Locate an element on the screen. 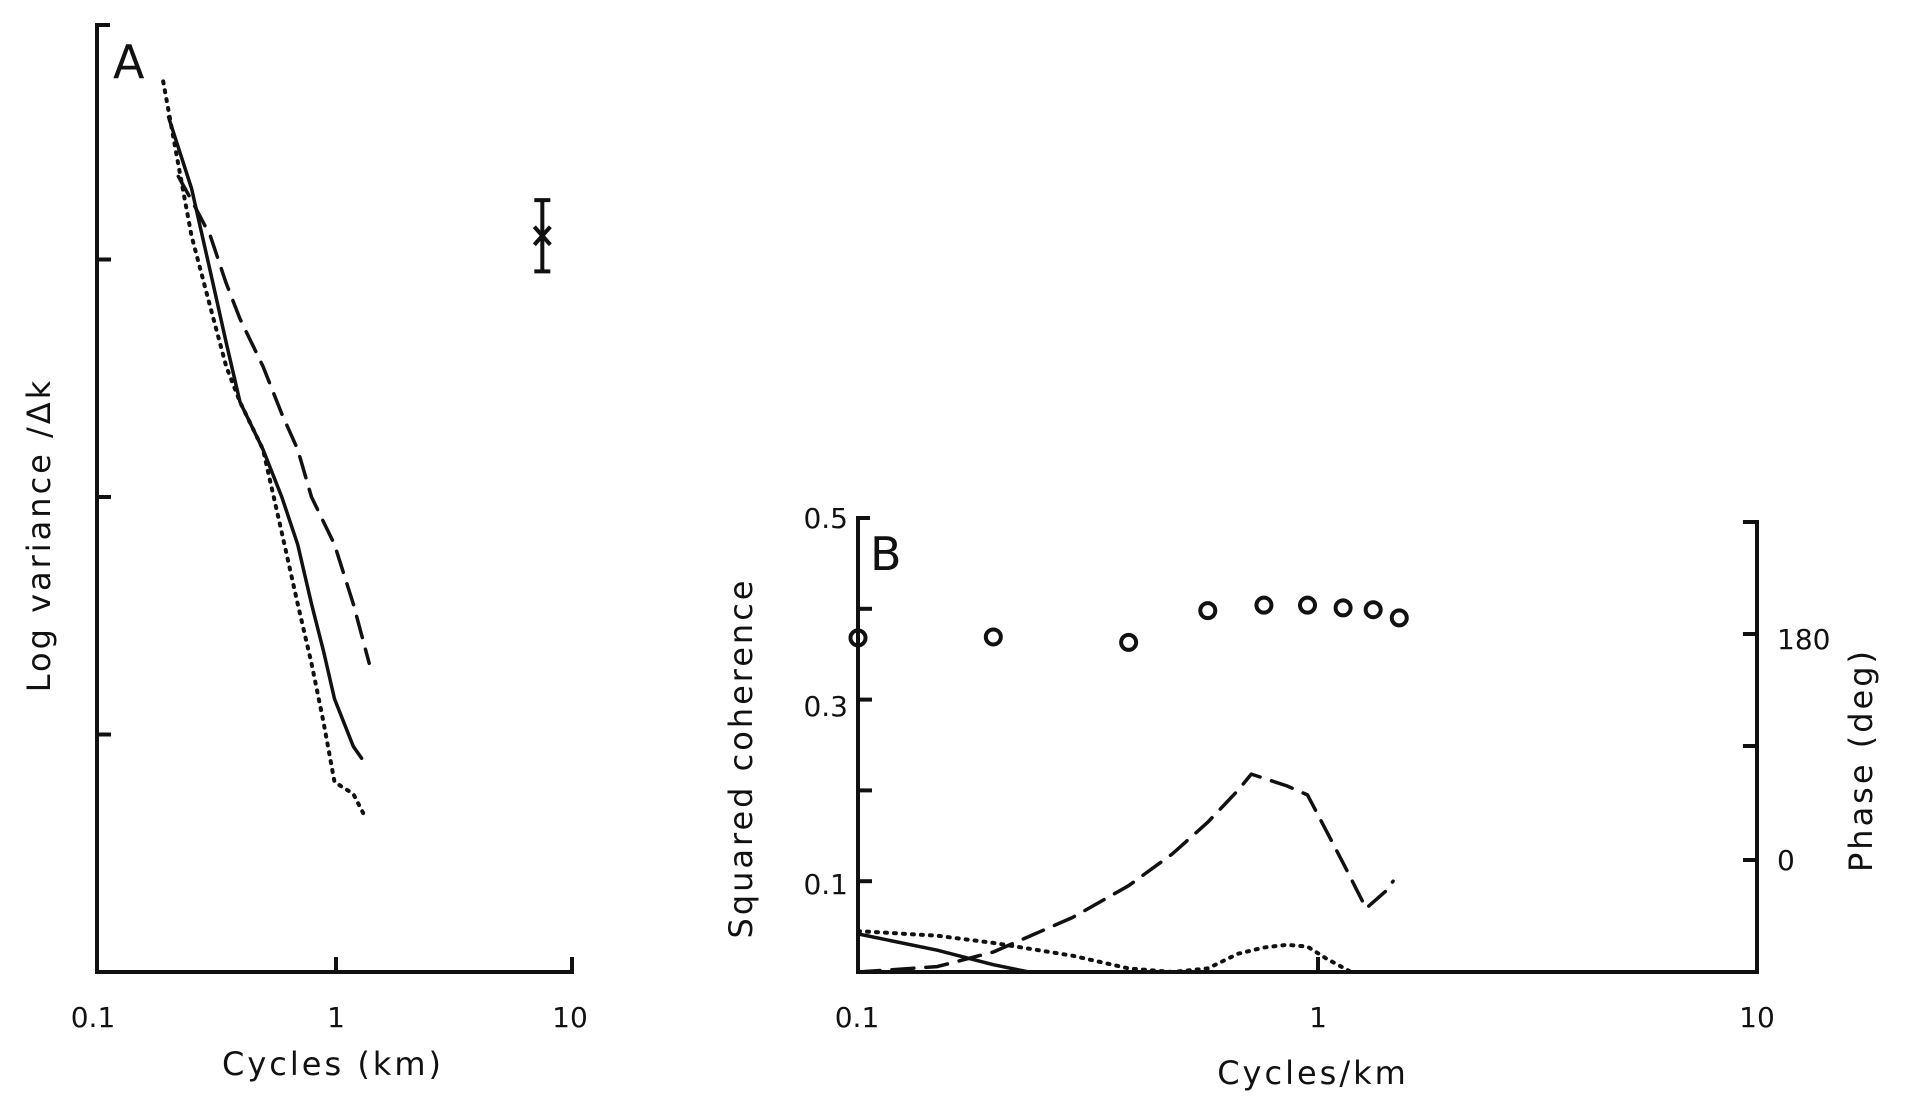 This screenshot has width=1909, height=1096. panel-a-xtick-2: 10 is located at coordinates (570, 1017).